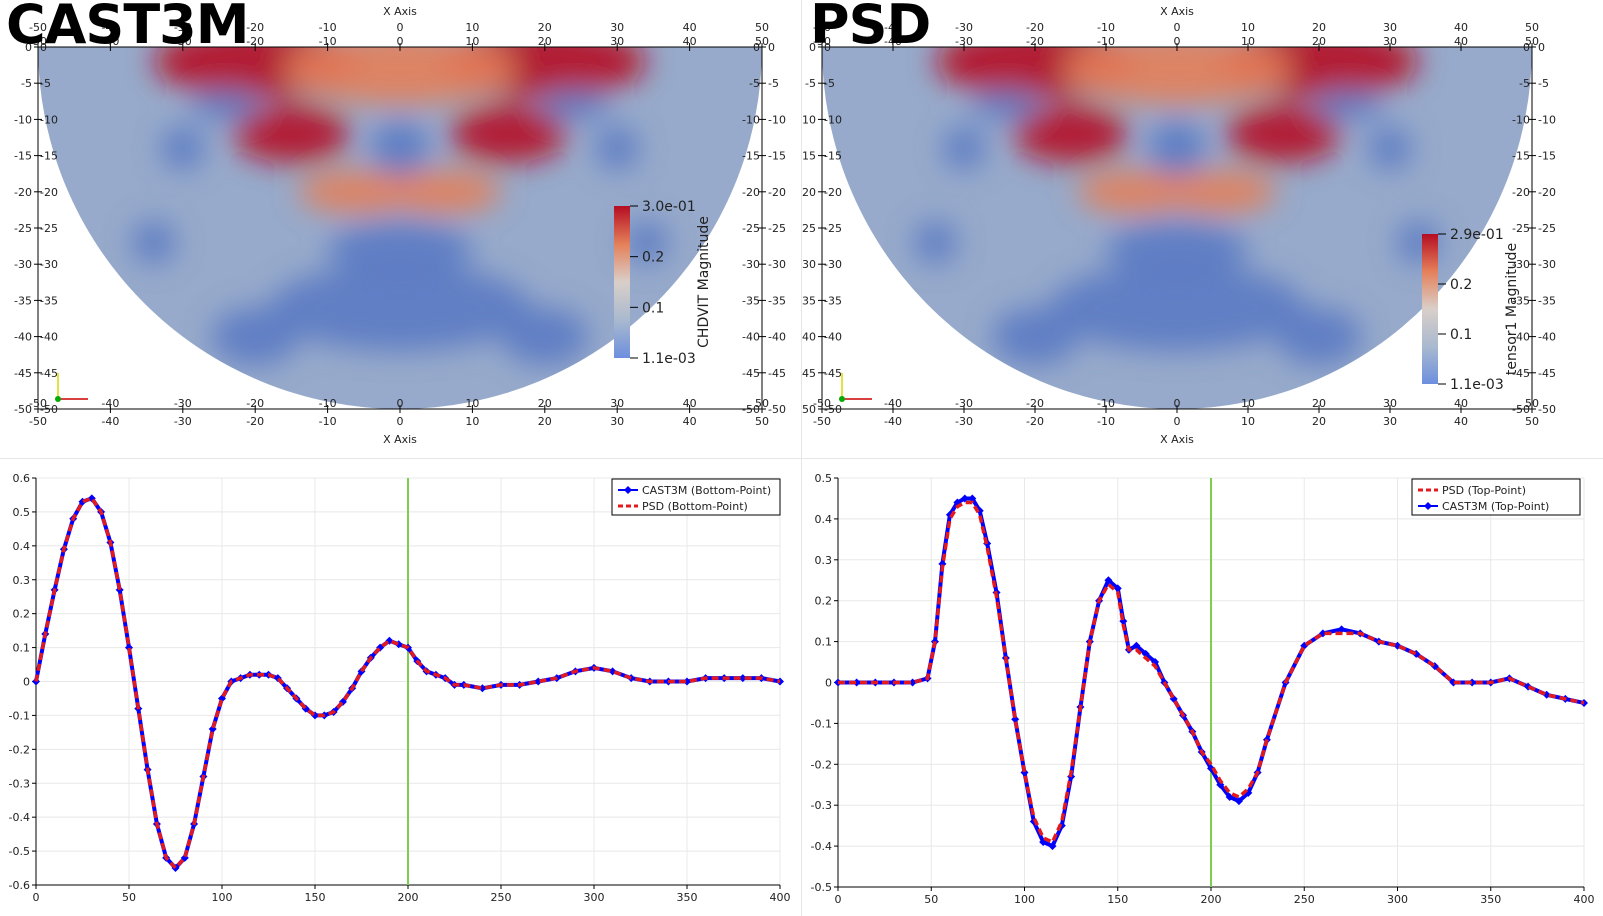 The image size is (1603, 916). What do you see at coordinates (501, 897) in the screenshot?
I see `x-tick-label: 250` at bounding box center [501, 897].